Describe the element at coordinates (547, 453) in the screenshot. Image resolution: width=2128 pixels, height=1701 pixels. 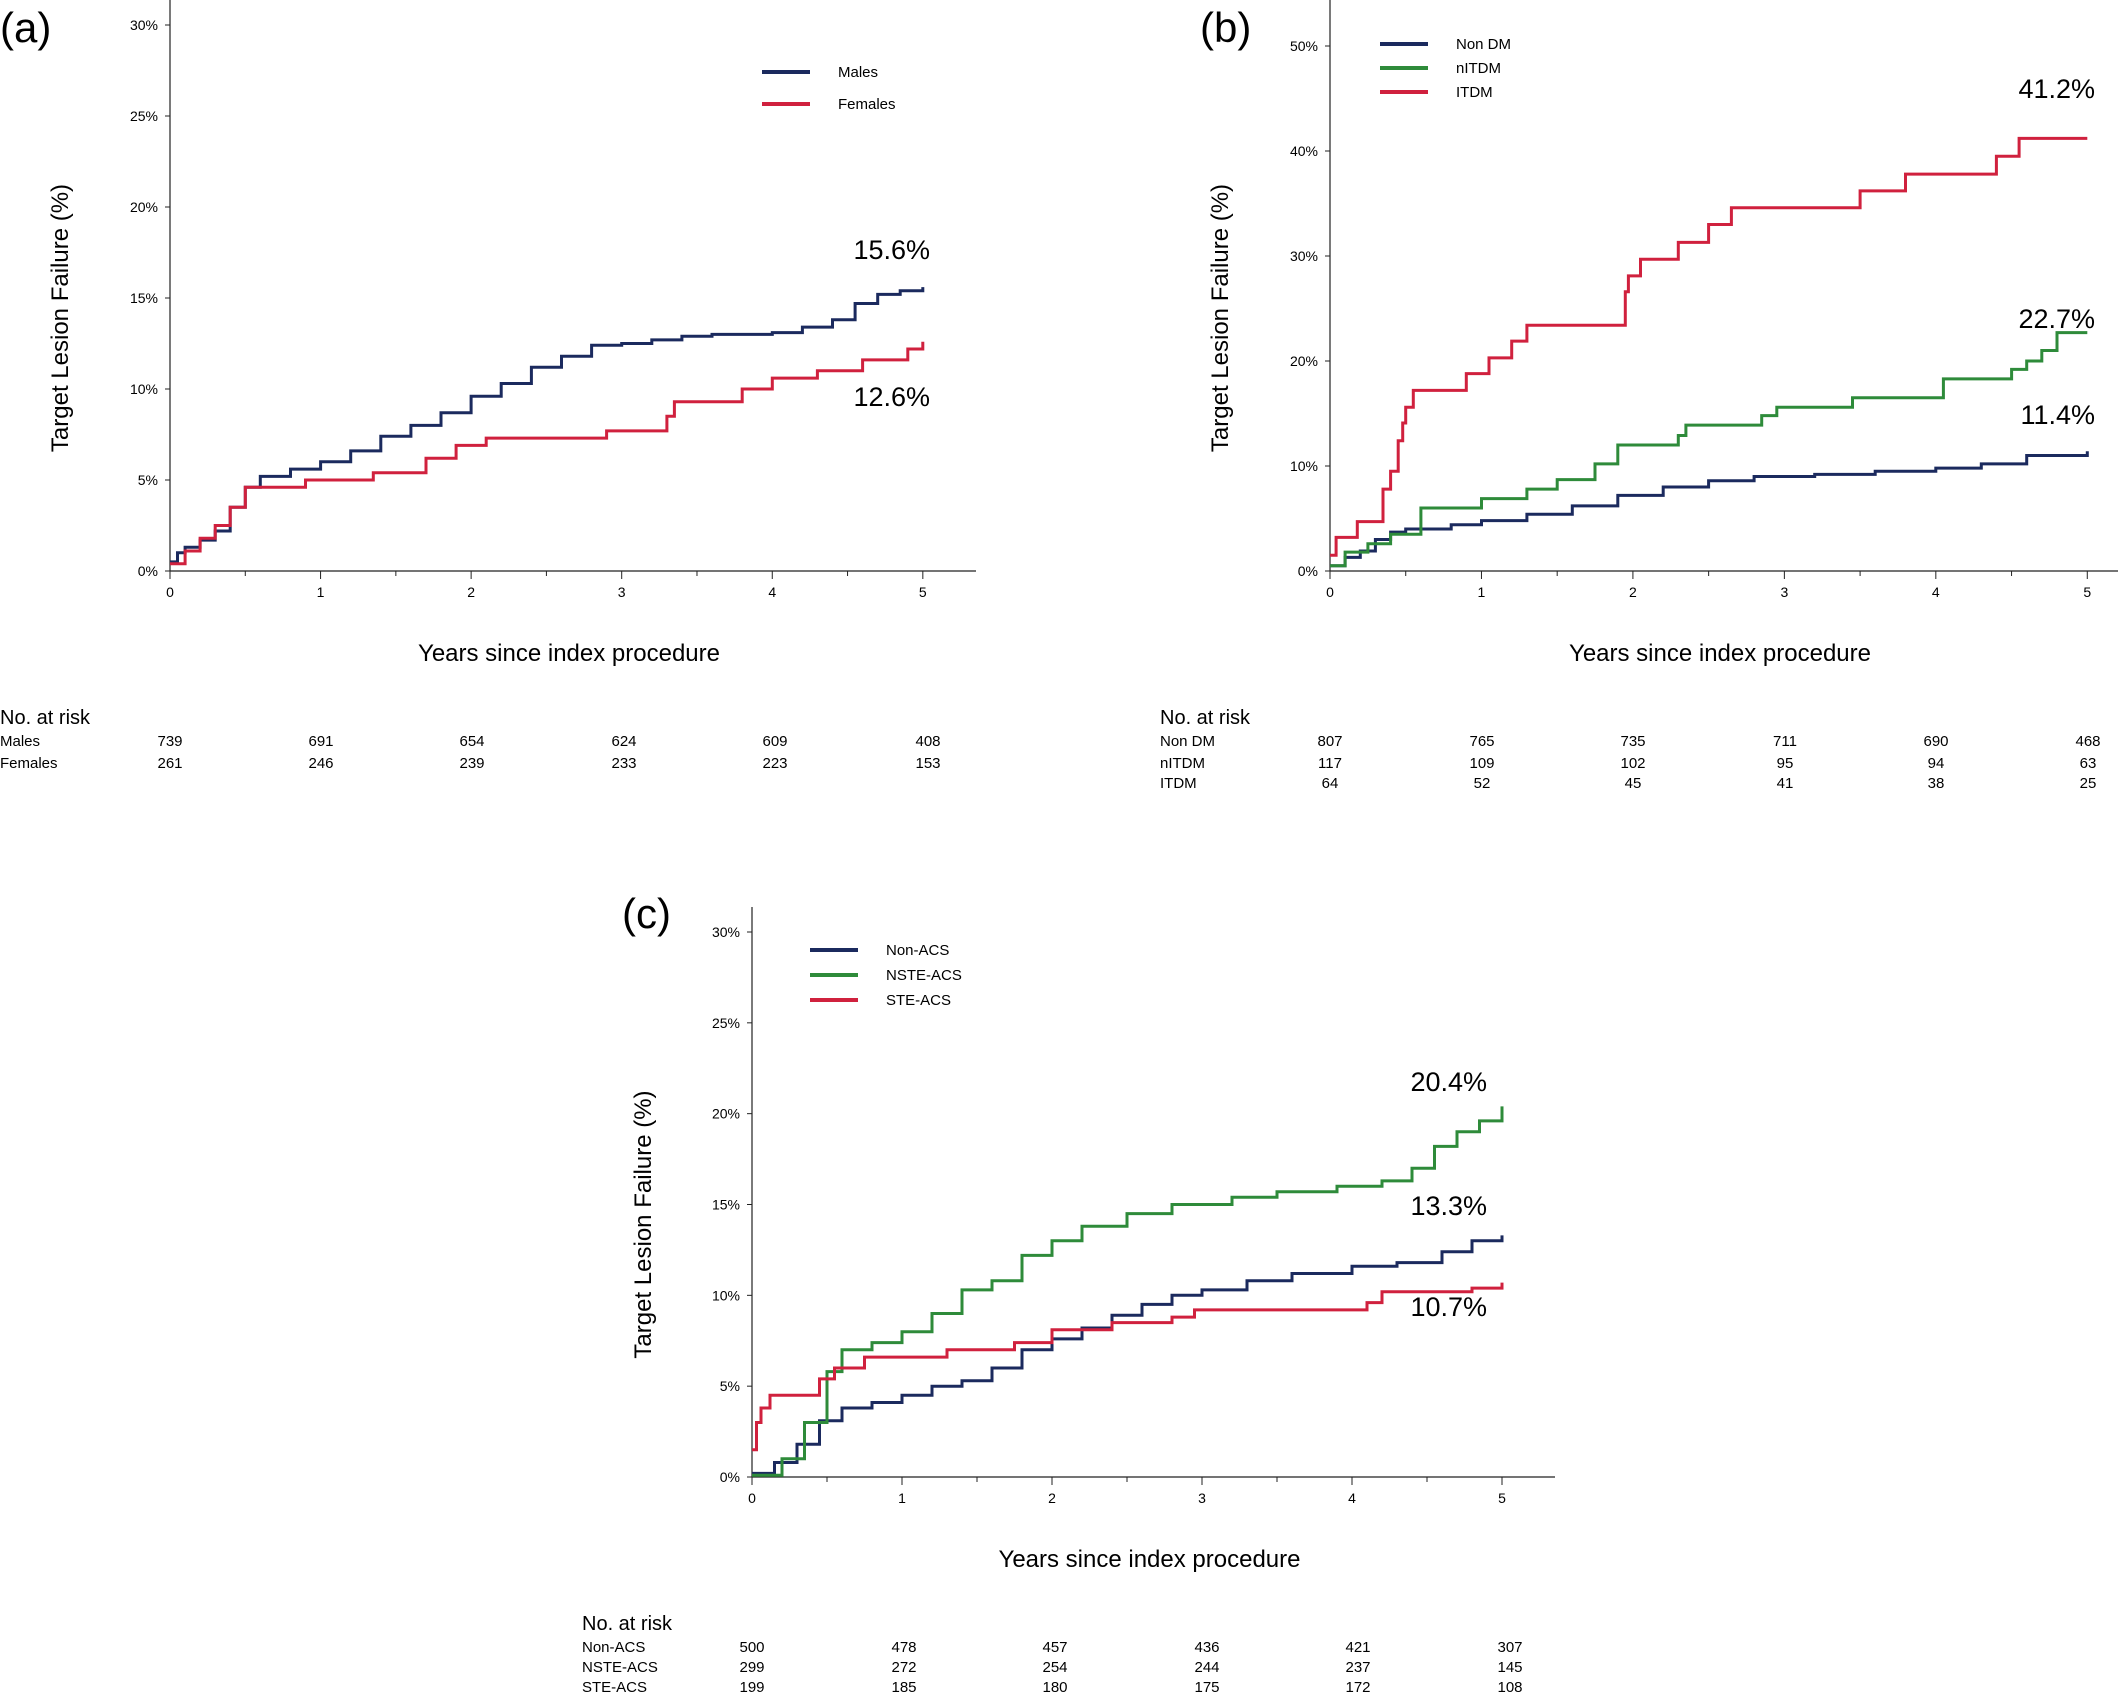
I see `series-line-females` at that location.